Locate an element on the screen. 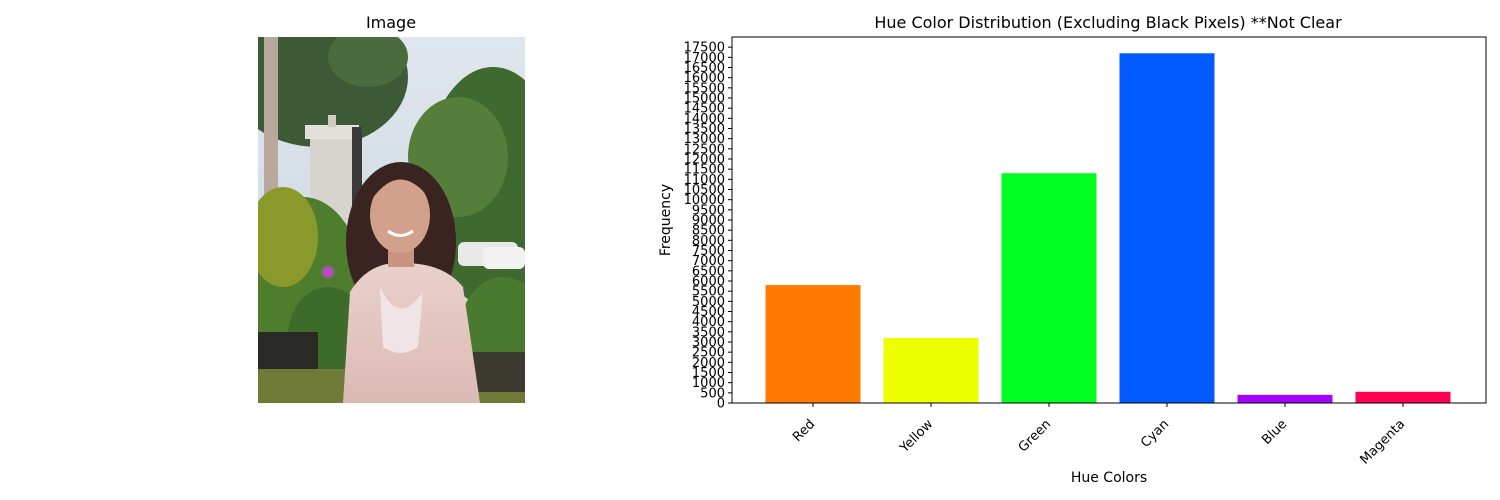 The height and width of the screenshot is (500, 1500). x-tick-label-cyan: Cyan is located at coordinates (1155, 434).